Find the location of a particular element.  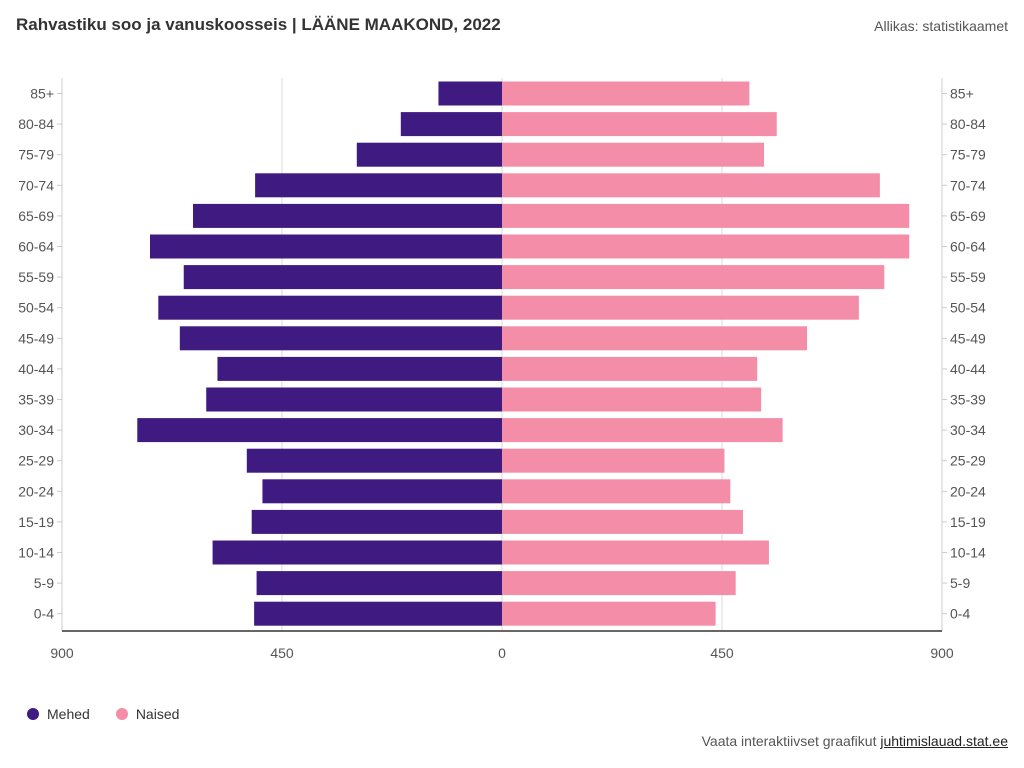

y-tick-label-right: 10-14 is located at coordinates (968, 553).